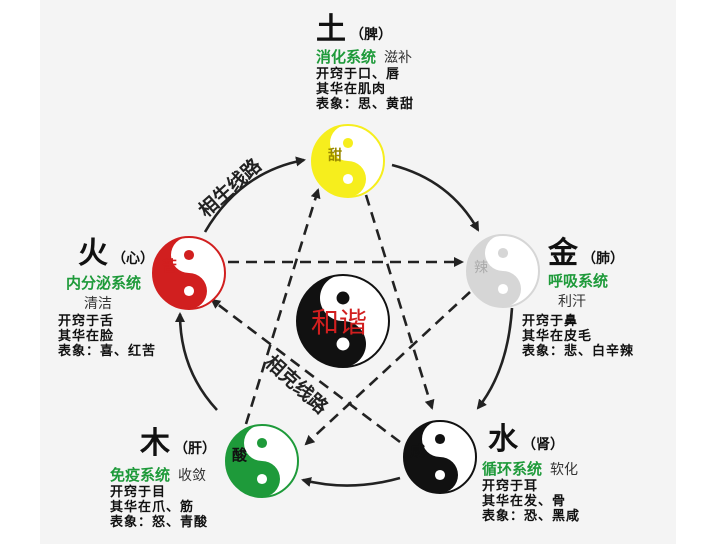  I want to click on metal-details: 开窍于鼻 其华在皮毛 表象：悲、白辛辣, so click(578, 336).